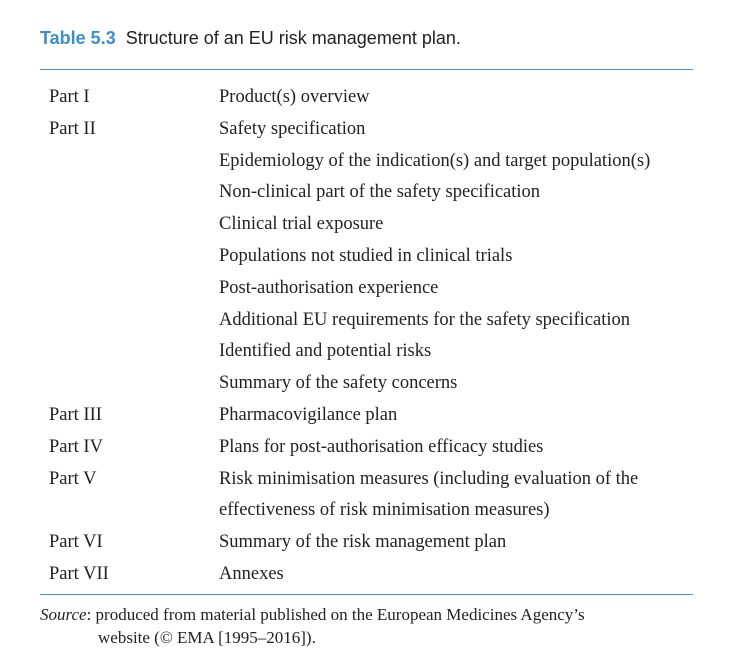 Image resolution: width=735 pixels, height=664 pixels. What do you see at coordinates (63, 614) in the screenshot?
I see `source-label: Source` at bounding box center [63, 614].